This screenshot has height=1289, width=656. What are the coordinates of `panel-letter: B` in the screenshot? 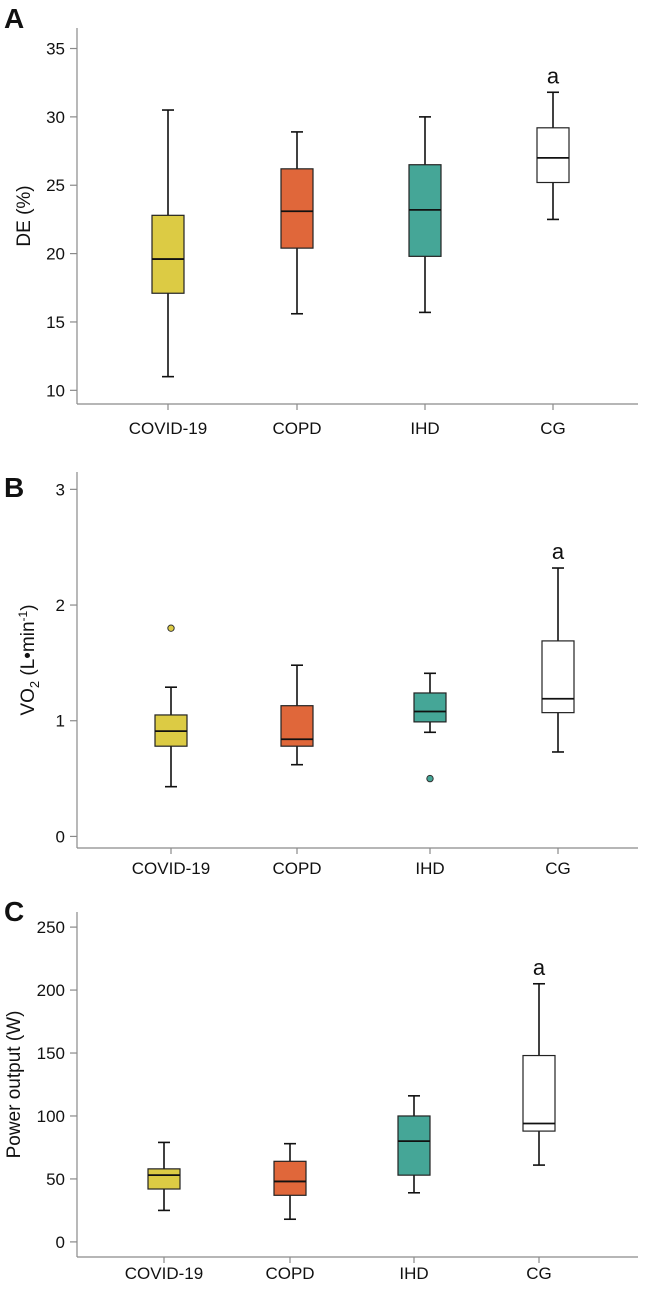 It's located at (14, 487).